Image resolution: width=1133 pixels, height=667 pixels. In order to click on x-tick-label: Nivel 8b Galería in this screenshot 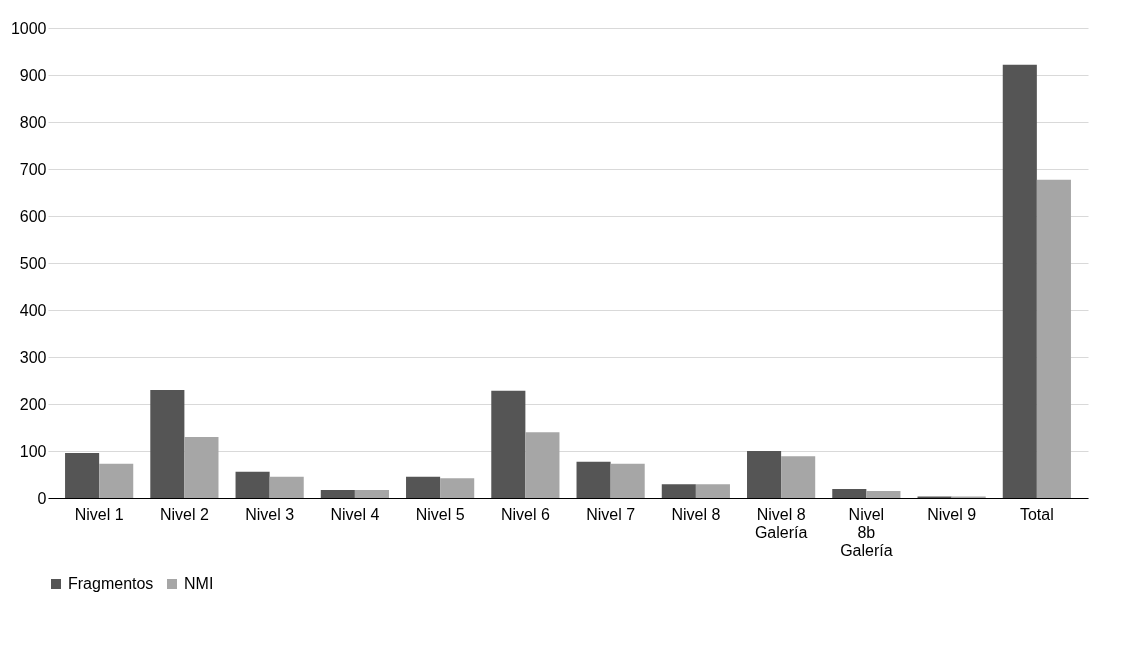, I will do `click(866, 532)`.